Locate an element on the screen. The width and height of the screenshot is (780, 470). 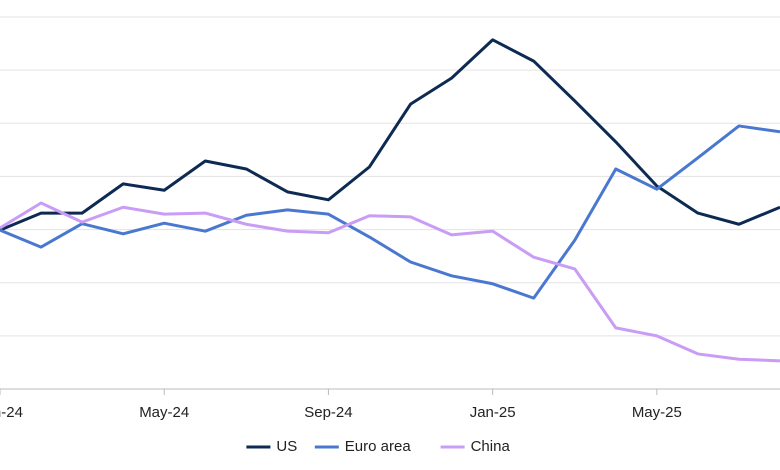
x-tick-label: May-25 is located at coordinates (657, 412).